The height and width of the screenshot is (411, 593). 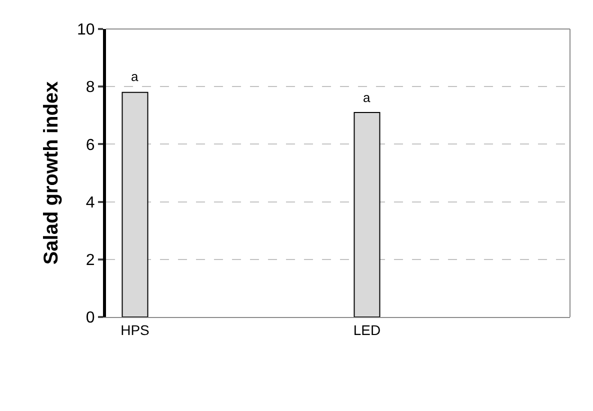 I want to click on y-tick-label: 4, so click(x=90, y=203).